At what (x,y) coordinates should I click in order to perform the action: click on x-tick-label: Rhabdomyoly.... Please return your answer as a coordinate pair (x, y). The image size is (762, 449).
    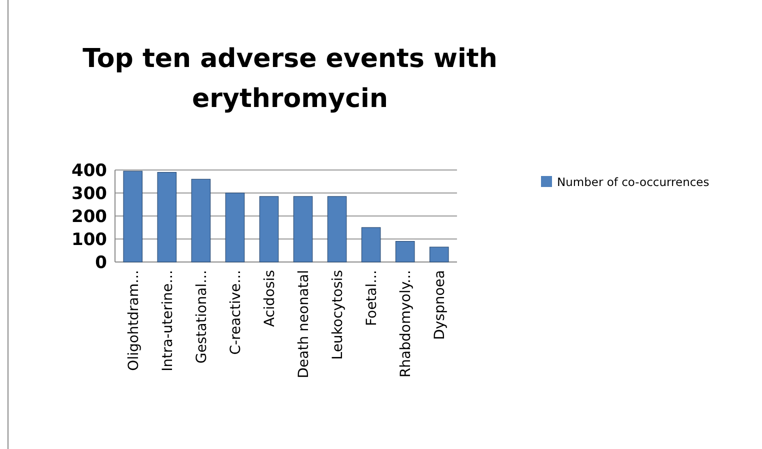
    Looking at the image, I should click on (406, 324).